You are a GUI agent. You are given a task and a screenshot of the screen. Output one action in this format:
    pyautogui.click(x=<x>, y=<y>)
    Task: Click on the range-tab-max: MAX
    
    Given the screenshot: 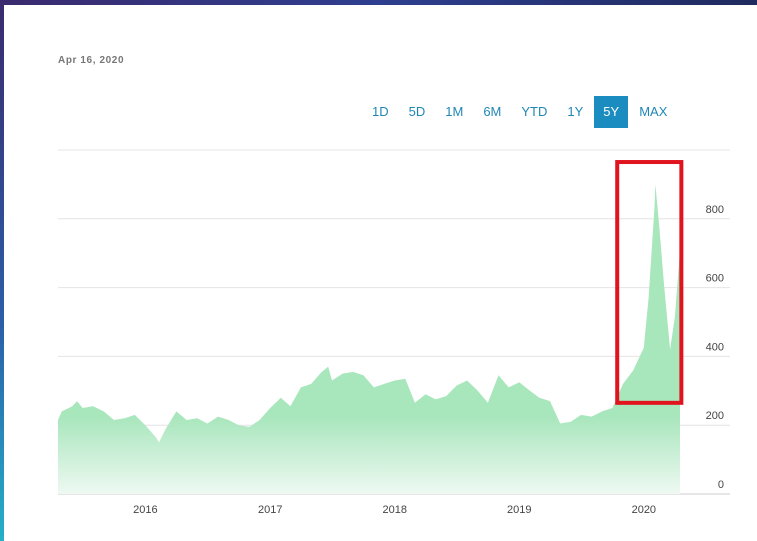 What is the action you would take?
    pyautogui.click(x=653, y=111)
    